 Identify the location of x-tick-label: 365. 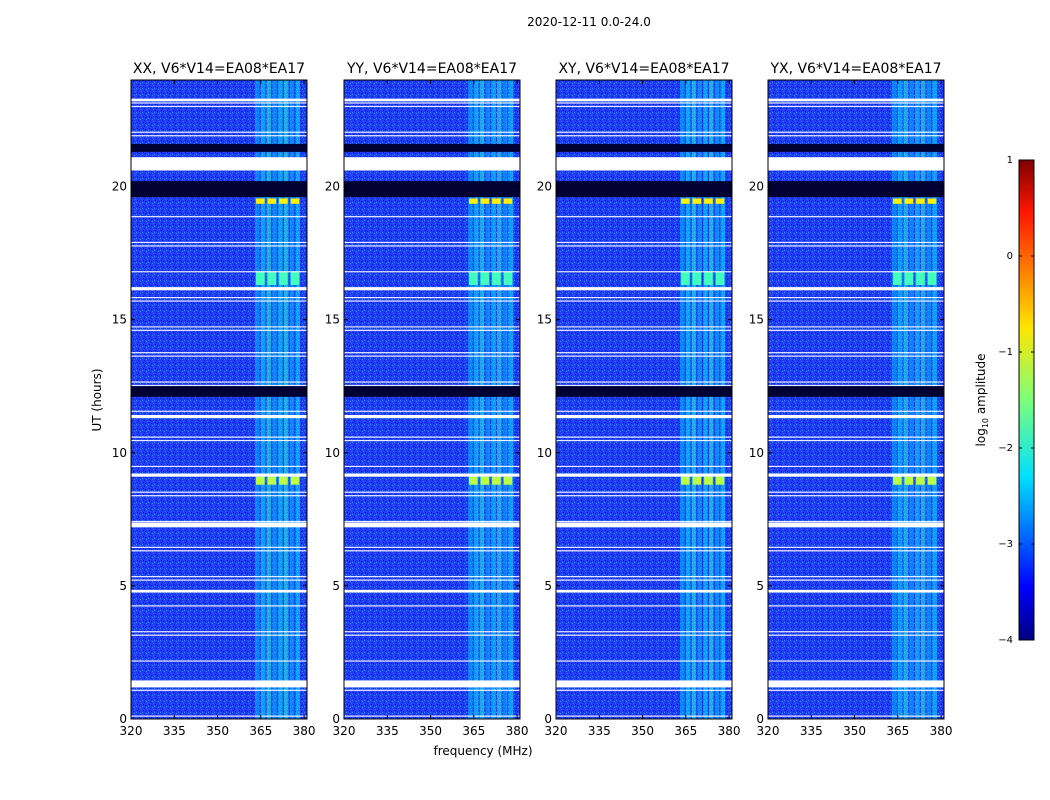
(897, 731).